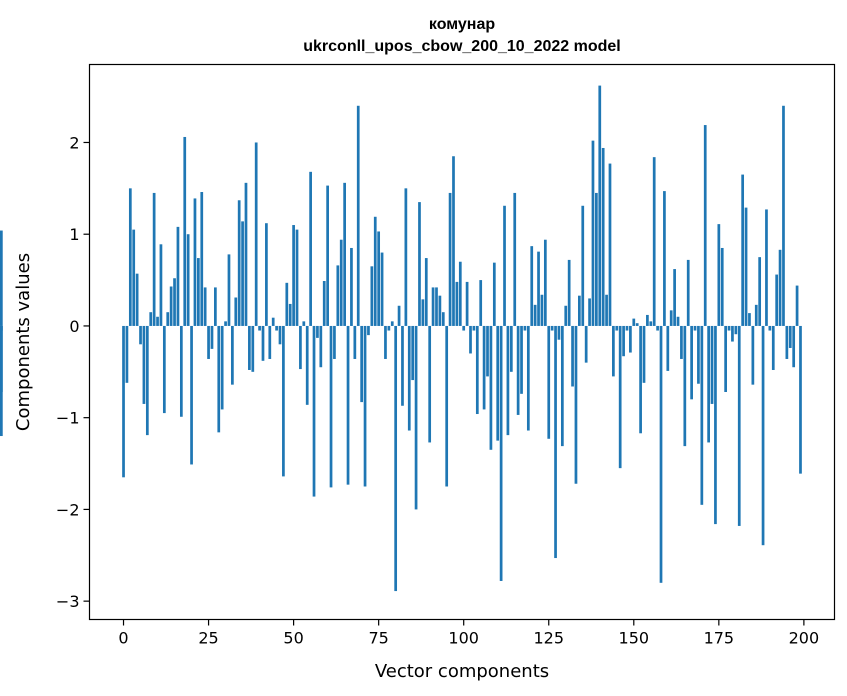  I want to click on x-tick-label: 100, so click(463, 638).